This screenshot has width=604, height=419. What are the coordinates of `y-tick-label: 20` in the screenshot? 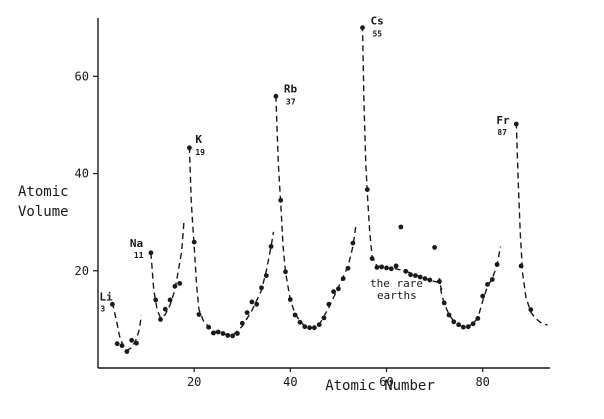 It's located at (82, 271).